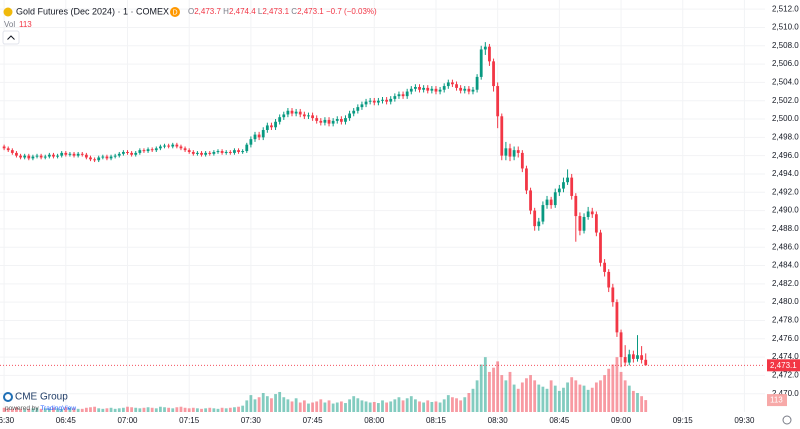  I want to click on logo-icon, so click(8, 397).